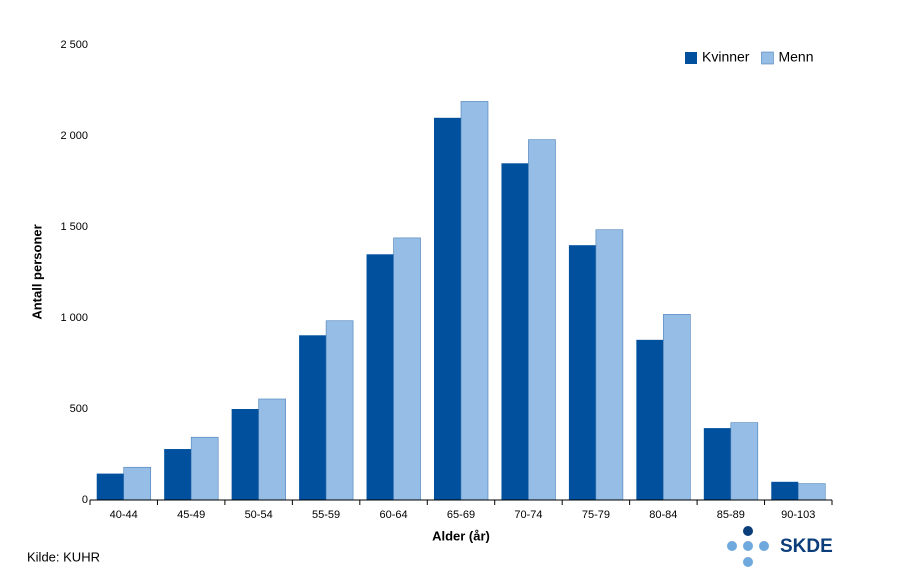  Describe the element at coordinates (798, 515) in the screenshot. I see `x-tick-label: 90-103` at that location.